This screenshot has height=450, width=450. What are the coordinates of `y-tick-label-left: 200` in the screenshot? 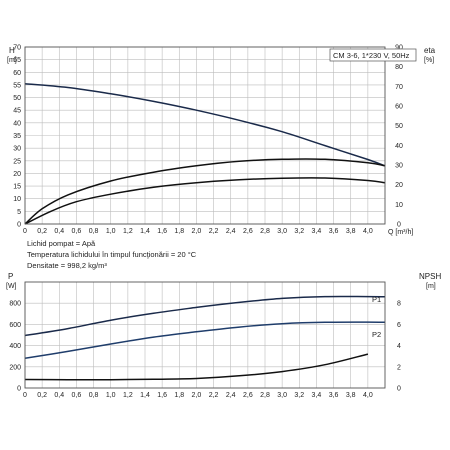 It's located at (15, 367).